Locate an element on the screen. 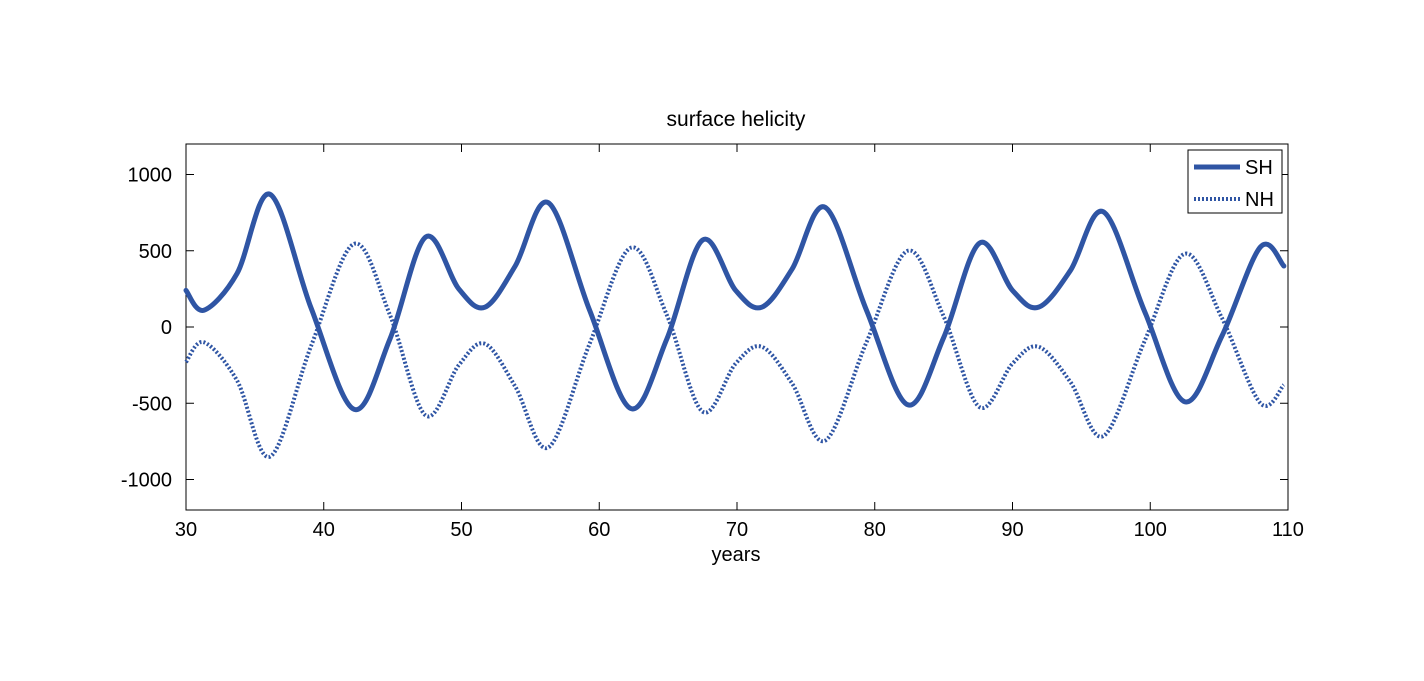 The width and height of the screenshot is (1424, 681). x-tick-label: 70 is located at coordinates (737, 530).